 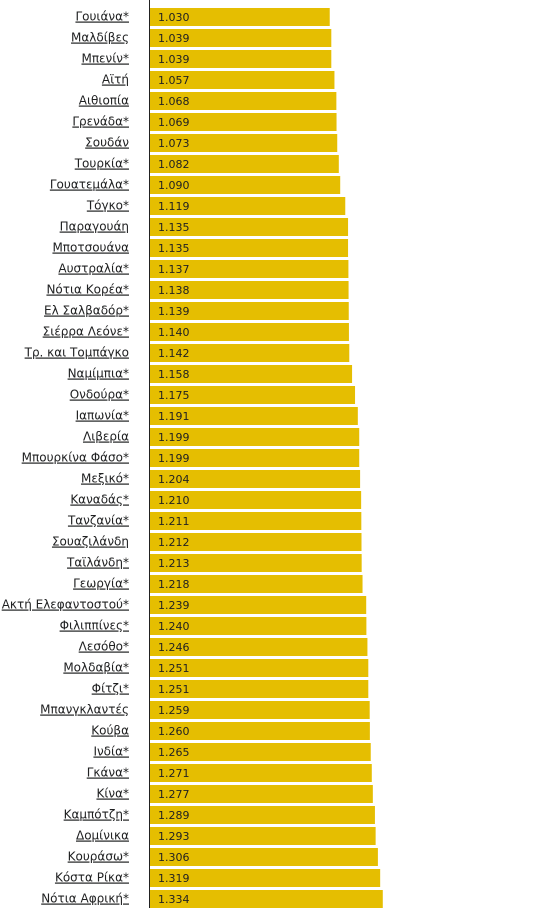 What do you see at coordinates (110, 689) in the screenshot?
I see `category-link: Φίτζι*` at bounding box center [110, 689].